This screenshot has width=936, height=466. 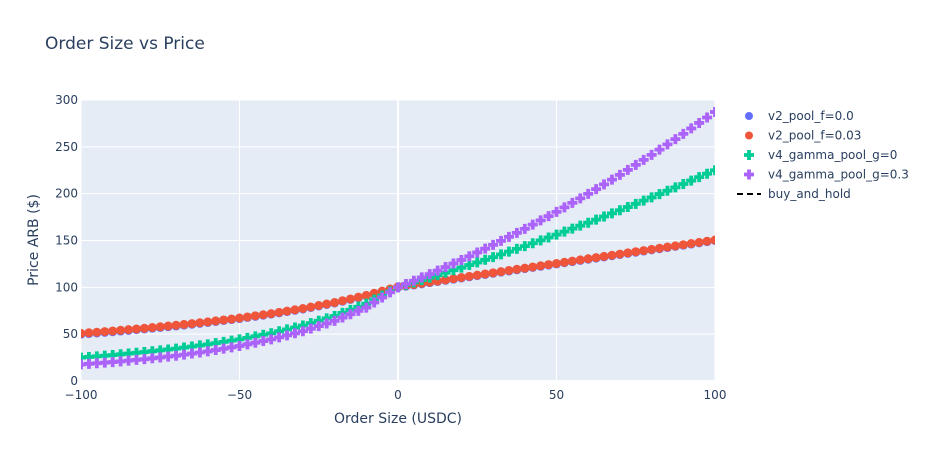 What do you see at coordinates (66, 241) in the screenshot?
I see `y-tick-label: 150` at bounding box center [66, 241].